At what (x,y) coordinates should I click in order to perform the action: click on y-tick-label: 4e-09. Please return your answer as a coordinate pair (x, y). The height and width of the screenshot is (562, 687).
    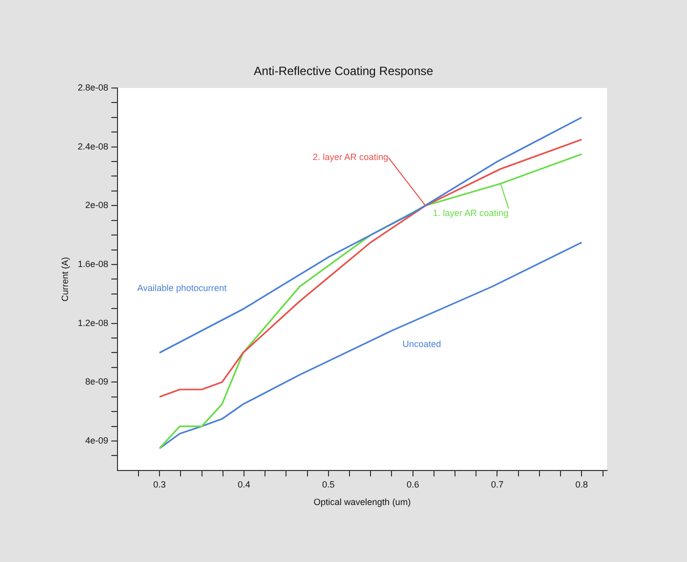
    Looking at the image, I should click on (96, 440).